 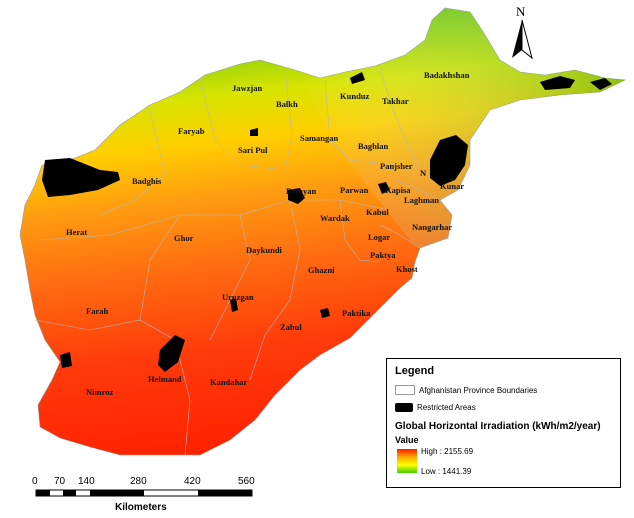 I want to click on scale-tick-280: 280, so click(x=138, y=481).